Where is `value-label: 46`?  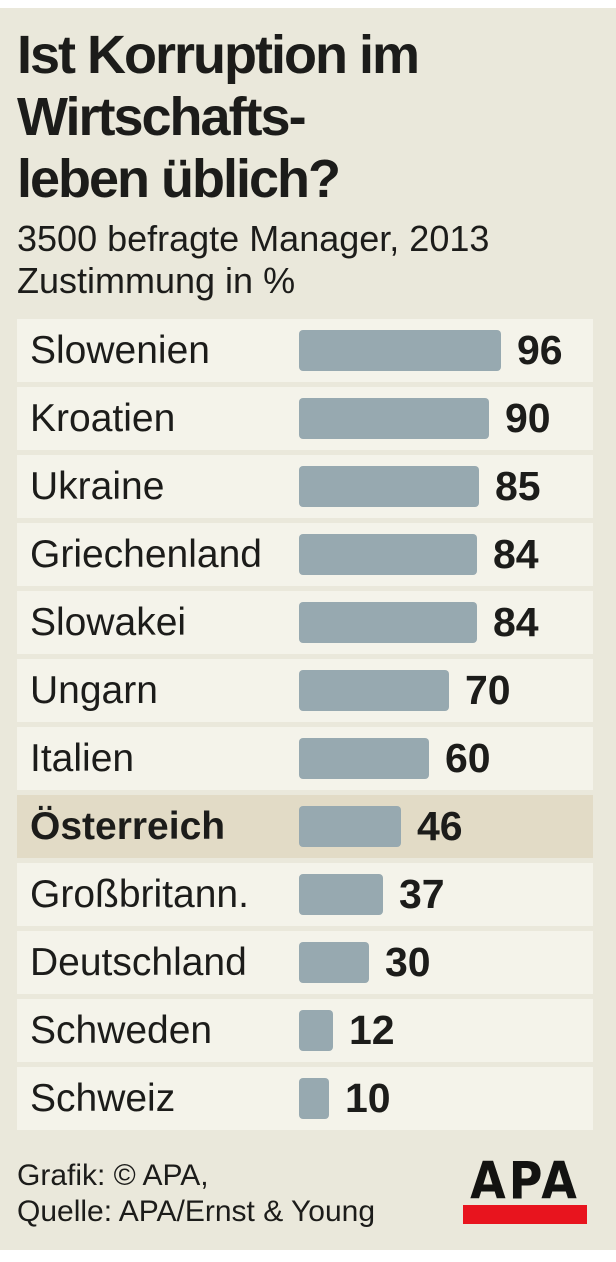 value-label: 46 is located at coordinates (440, 826).